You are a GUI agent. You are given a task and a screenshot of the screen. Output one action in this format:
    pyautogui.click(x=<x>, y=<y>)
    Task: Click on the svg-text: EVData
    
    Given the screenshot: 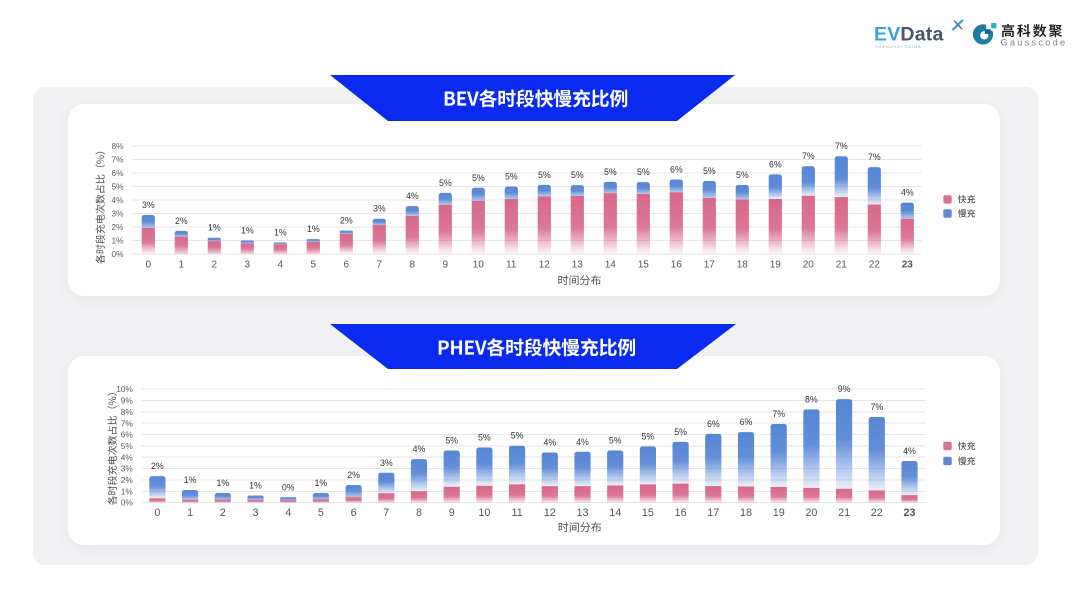 What is the action you would take?
    pyautogui.click(x=909, y=35)
    